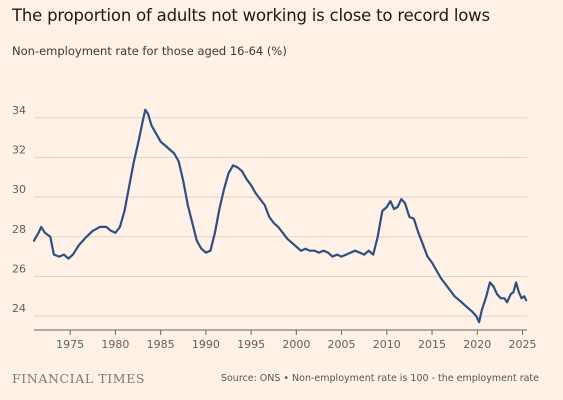  I want to click on x-tick-label: 1975, so click(70, 344).